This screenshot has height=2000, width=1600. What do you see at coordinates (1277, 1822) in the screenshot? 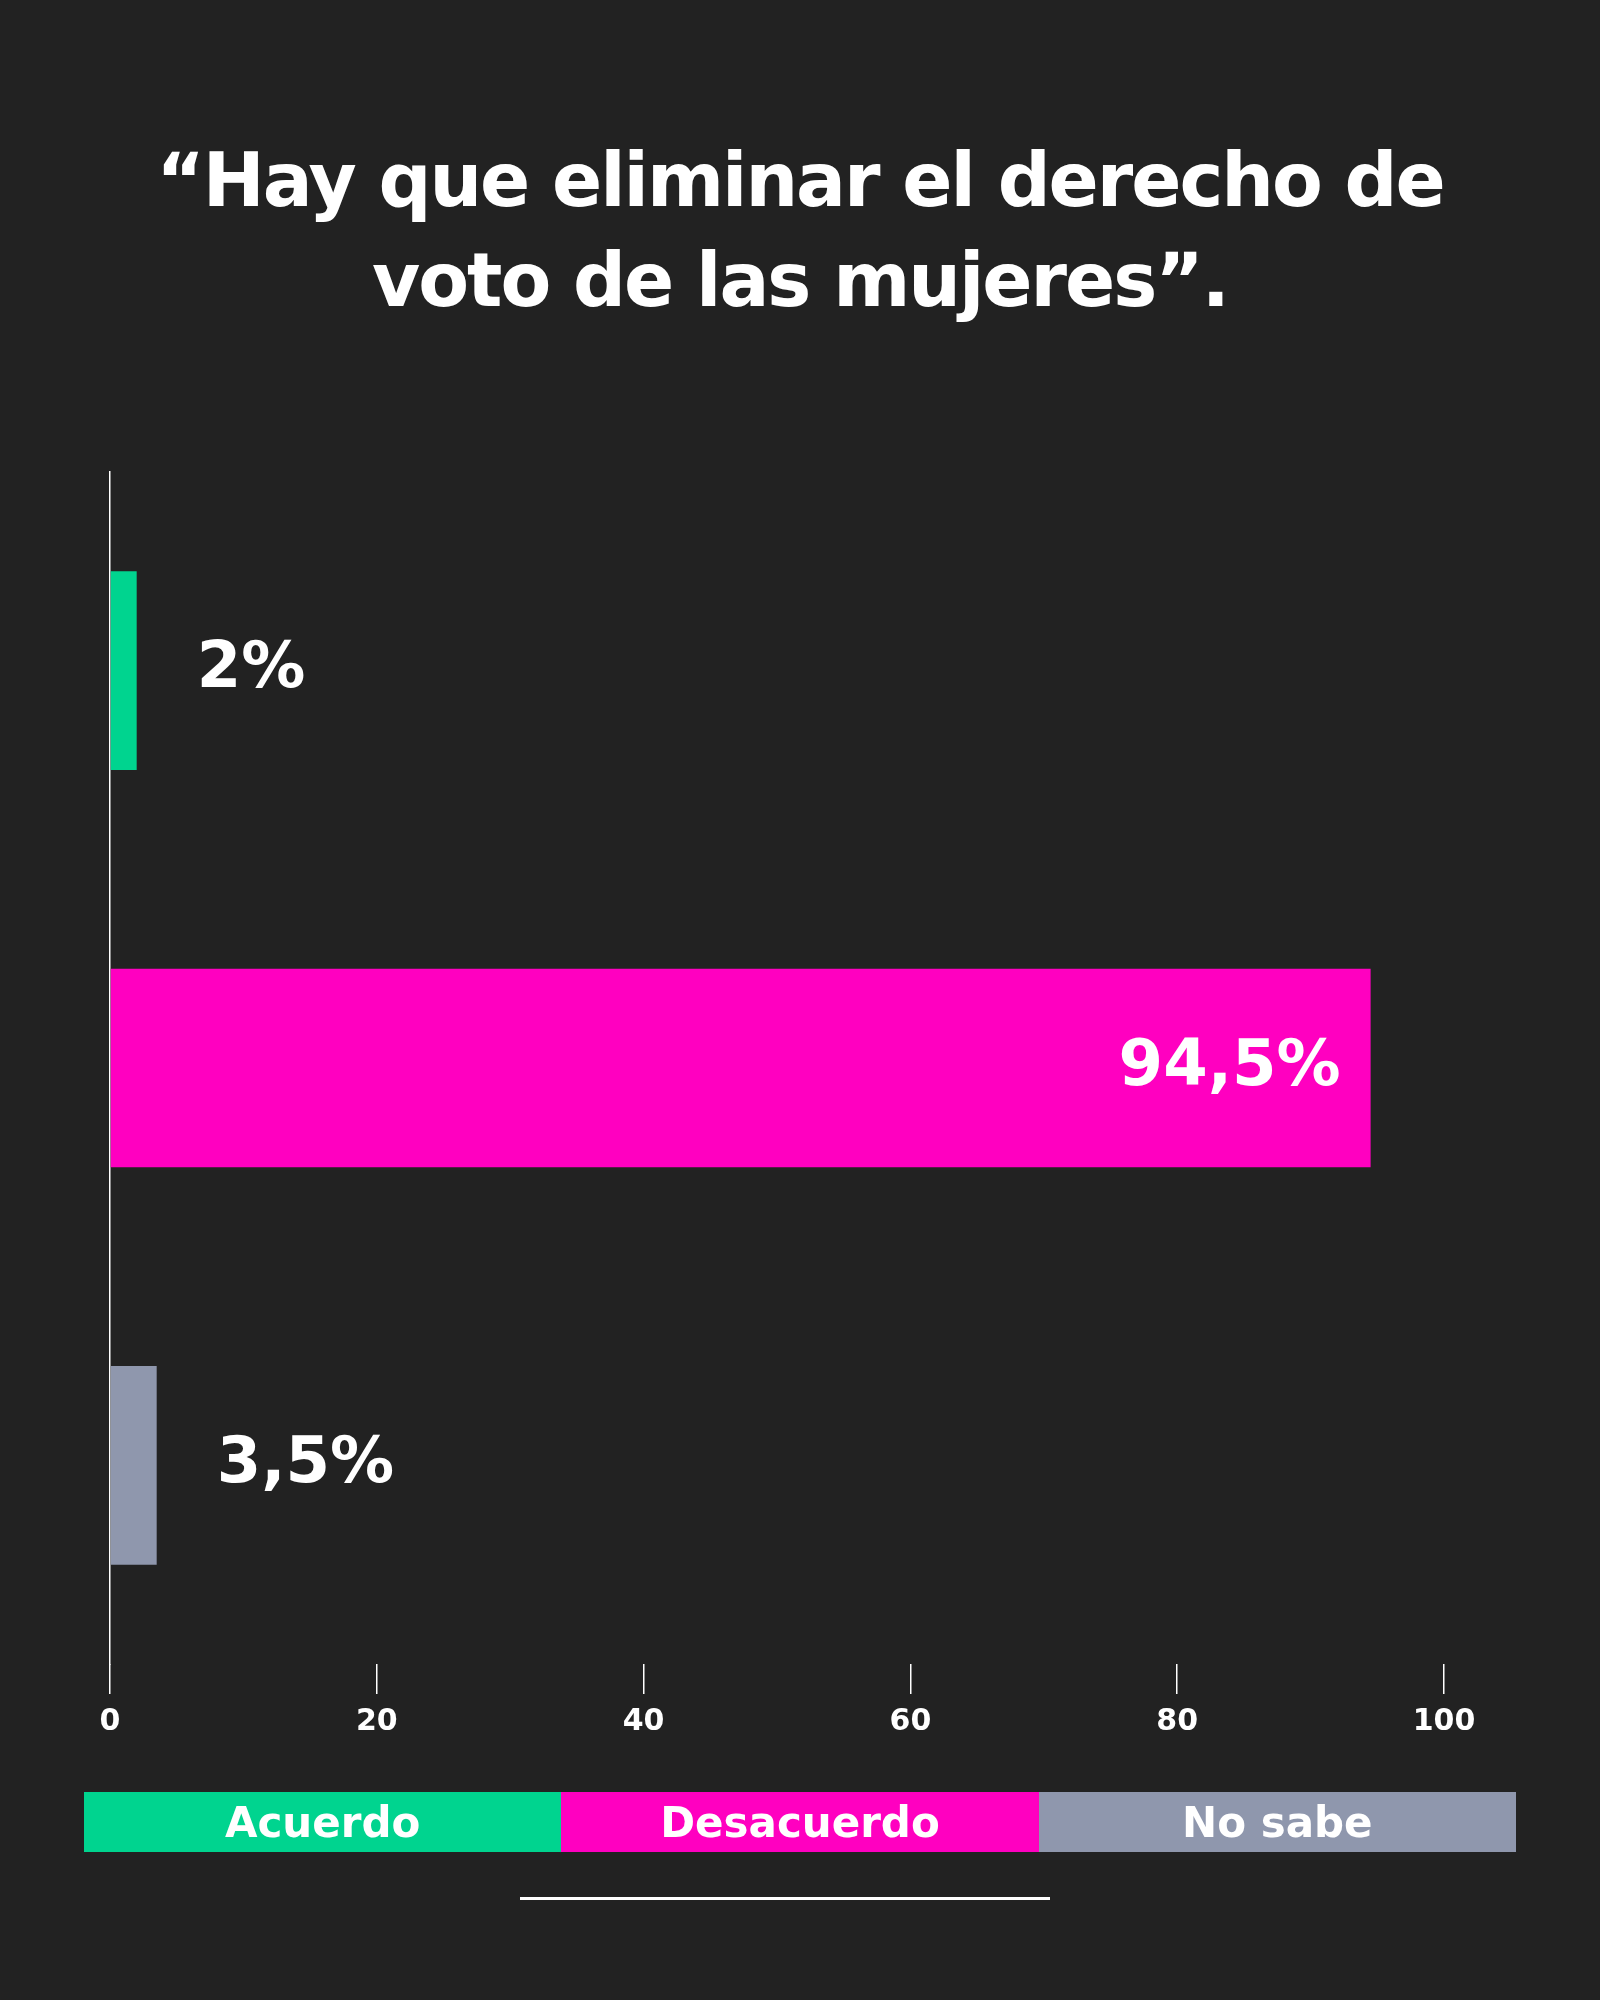
I see `text: No sabe` at bounding box center [1277, 1822].